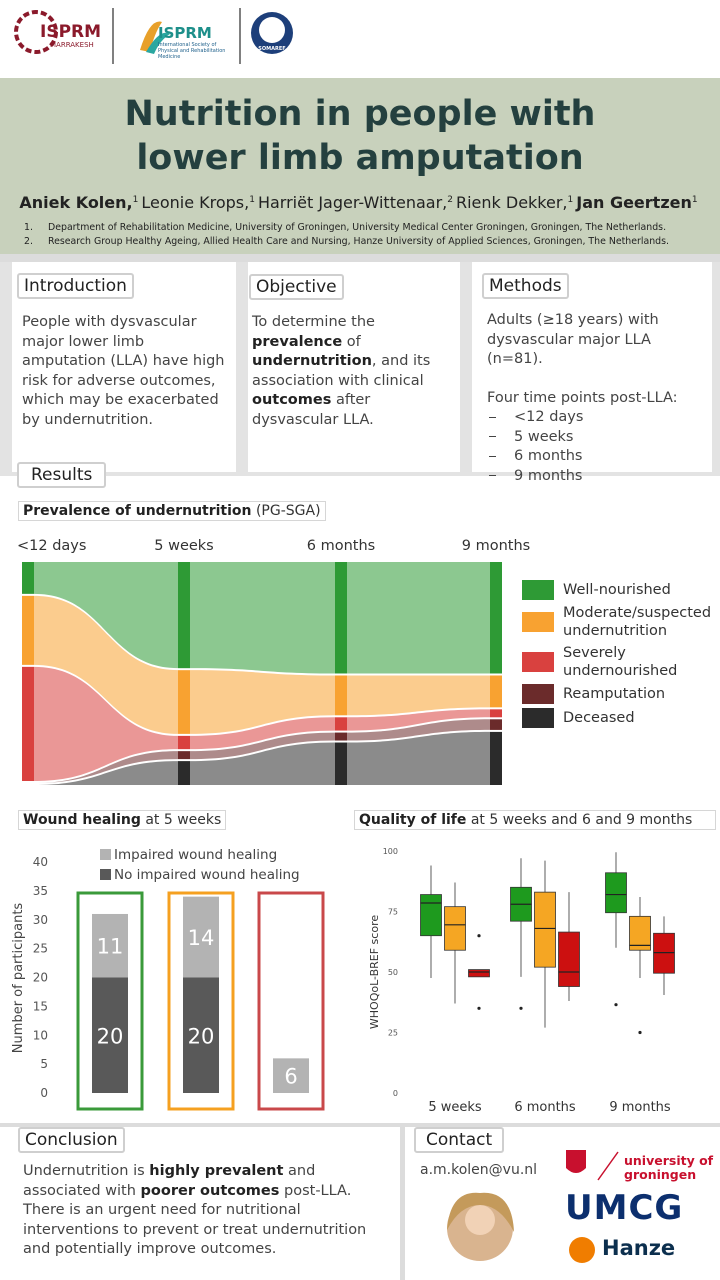  Describe the element at coordinates (617, 590) in the screenshot. I see `legend-label: Well-nourished` at that location.